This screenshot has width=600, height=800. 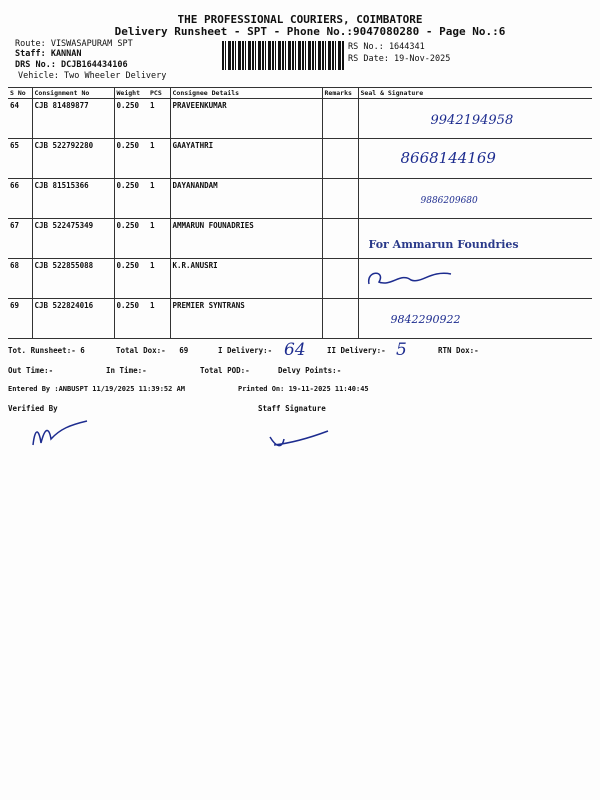 I want to click on seal-signature: 9886209680, so click(x=474, y=198).